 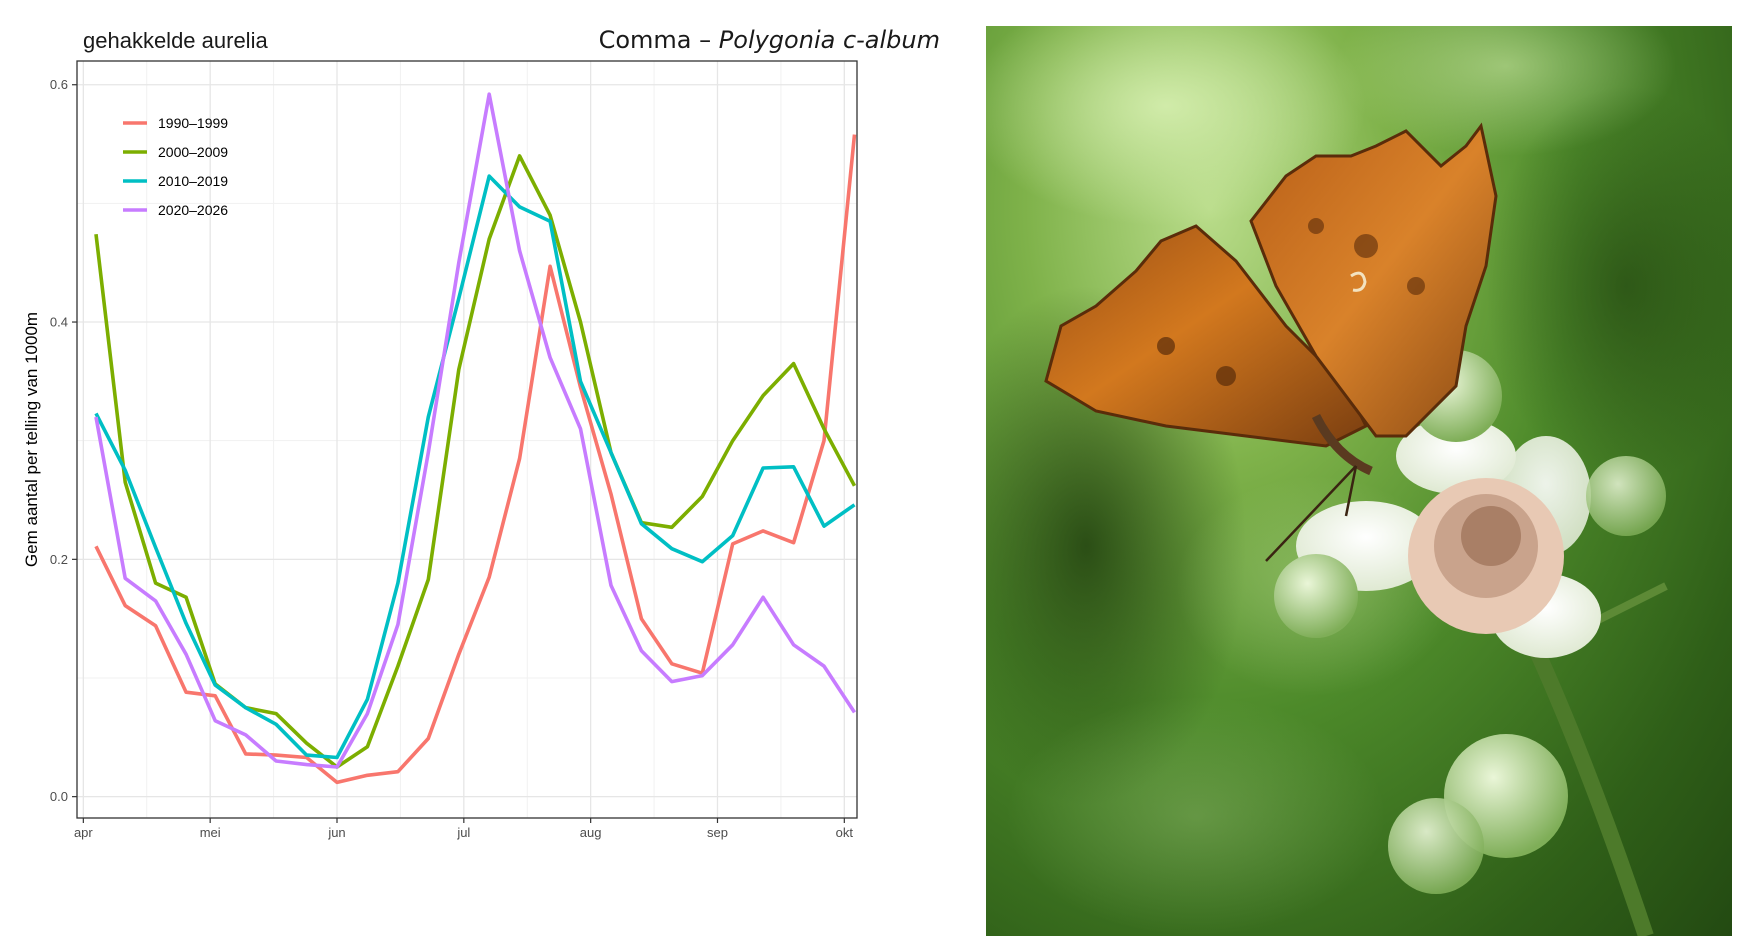 I want to click on x-tick-label: jul, so click(x=463, y=832).